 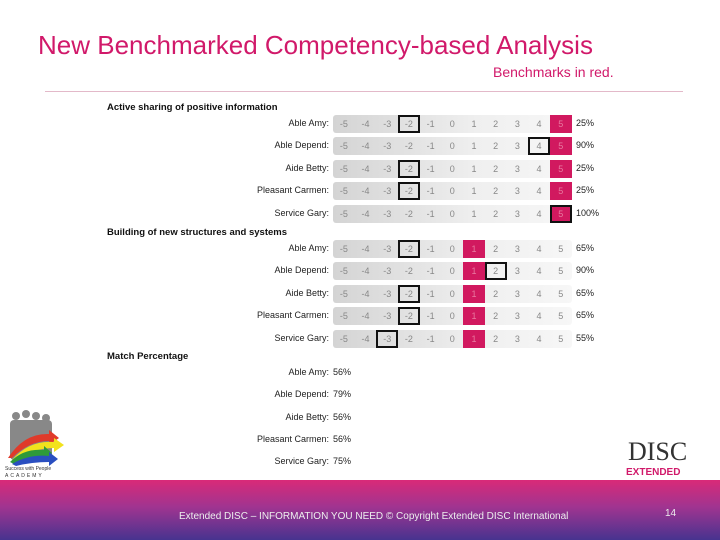 What do you see at coordinates (360, 395) in the screenshot?
I see `match-row: Able Depend: 79%` at bounding box center [360, 395].